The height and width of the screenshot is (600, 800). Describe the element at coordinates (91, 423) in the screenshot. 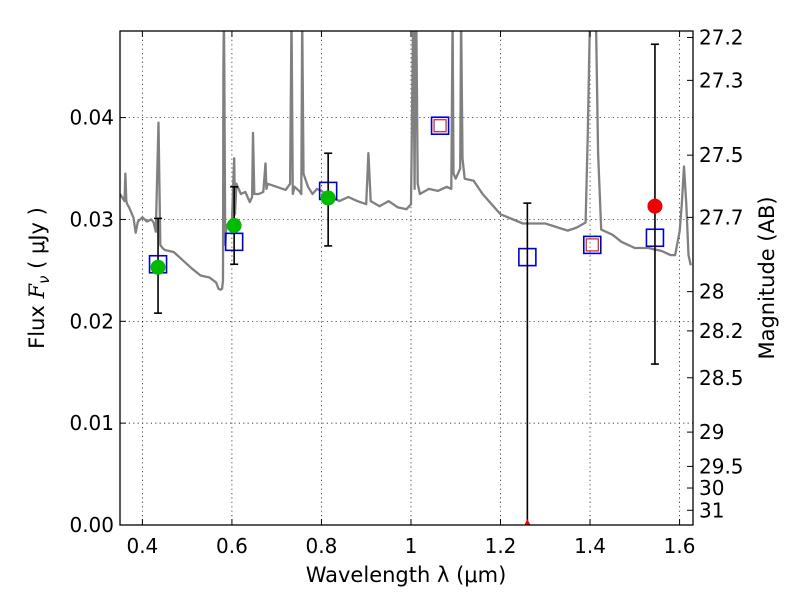

I see `y-tick-label: 0.01` at that location.